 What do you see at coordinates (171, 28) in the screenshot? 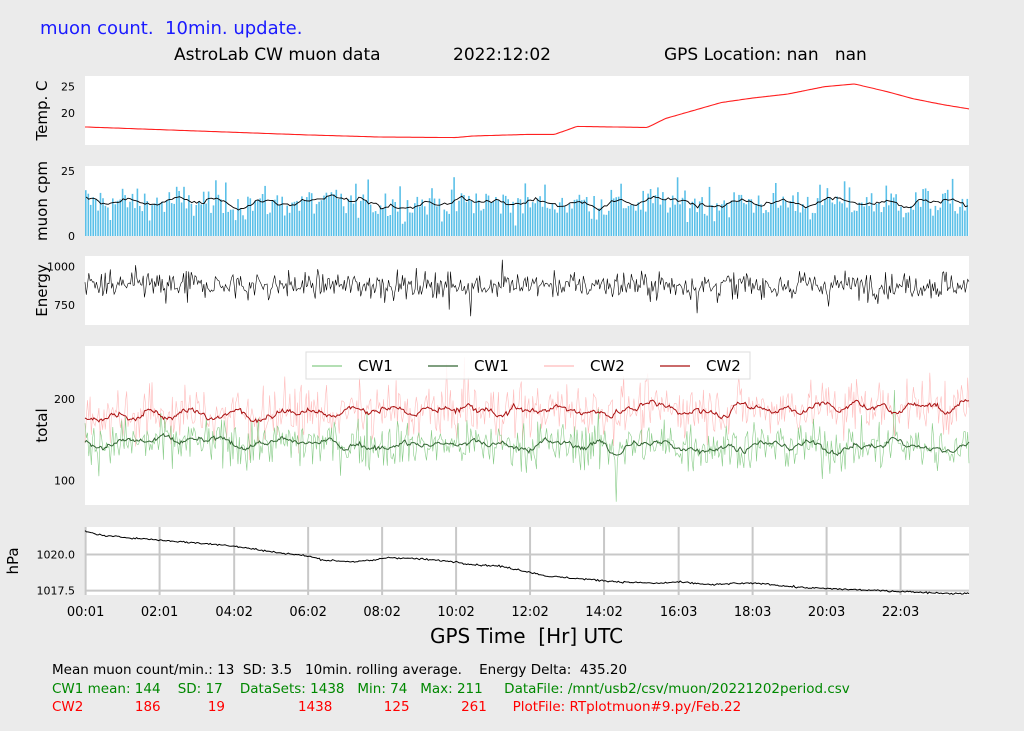
I see `update-note: muon count. 10min. update.` at bounding box center [171, 28].